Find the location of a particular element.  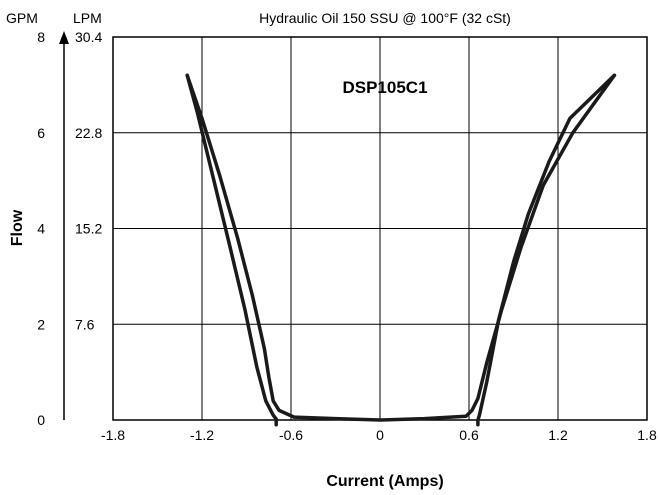

model-annotation: DSP105C1 is located at coordinates (384, 87).